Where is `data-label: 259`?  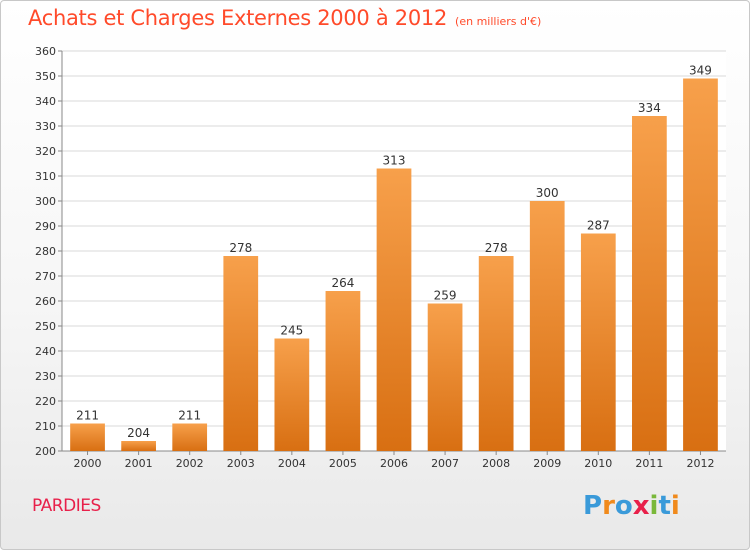
data-label: 259 is located at coordinates (445, 296).